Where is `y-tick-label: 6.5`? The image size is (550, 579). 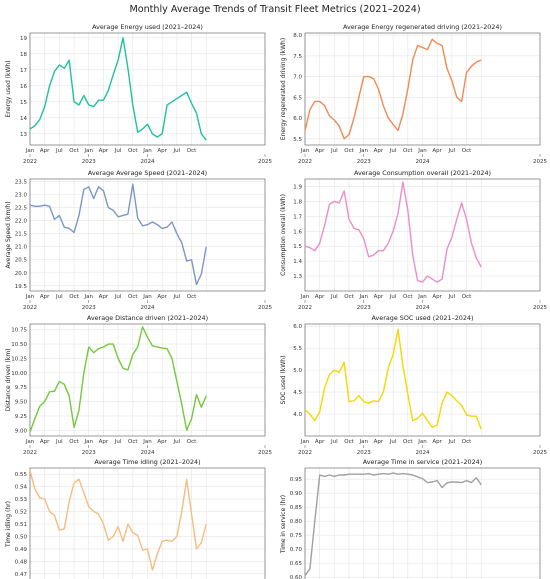
y-tick-label: 6.5 is located at coordinates (297, 98).